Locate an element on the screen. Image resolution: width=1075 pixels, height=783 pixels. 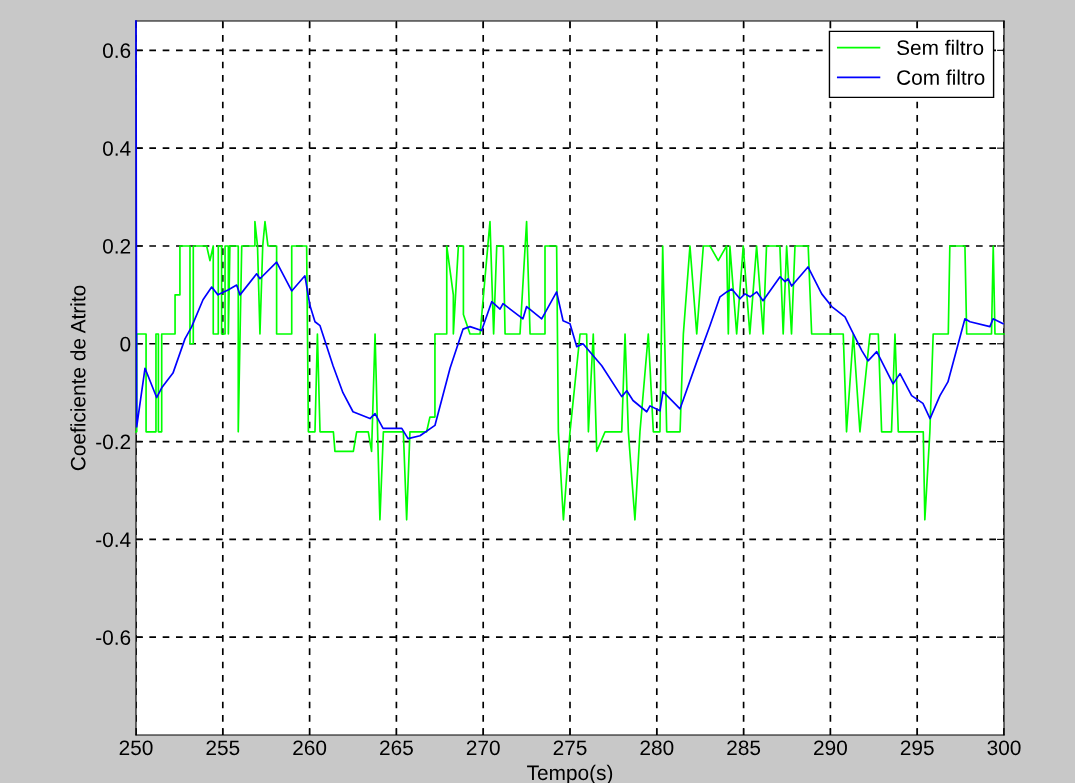
x-tick-label: 270 is located at coordinates (483, 748).